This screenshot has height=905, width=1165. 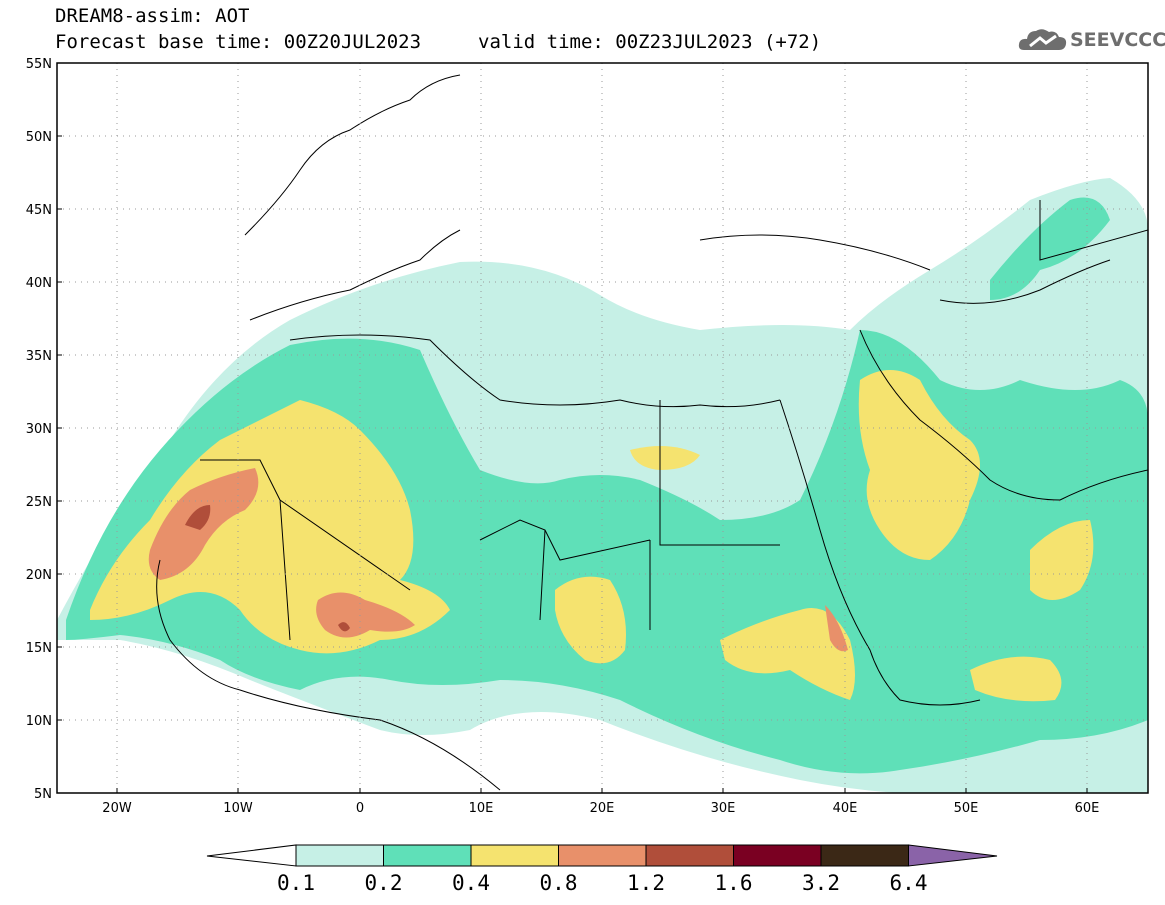 I want to click on valid-time: valid time: 00Z23JUL2023 (+72), so click(x=650, y=42).